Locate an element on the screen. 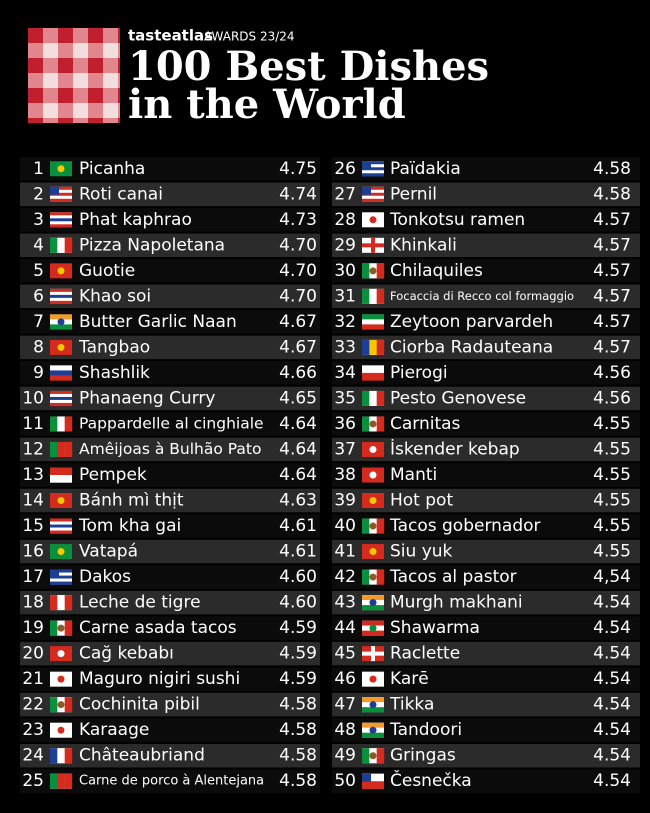 The height and width of the screenshot is (813, 650). rank: 20 is located at coordinates (33, 654).